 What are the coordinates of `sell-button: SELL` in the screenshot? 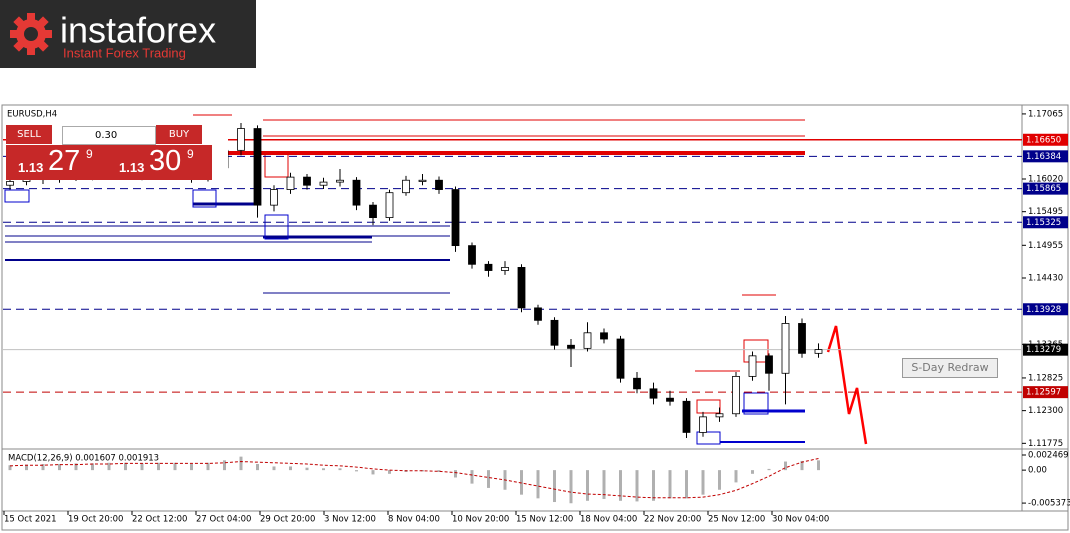 It's located at (29, 134).